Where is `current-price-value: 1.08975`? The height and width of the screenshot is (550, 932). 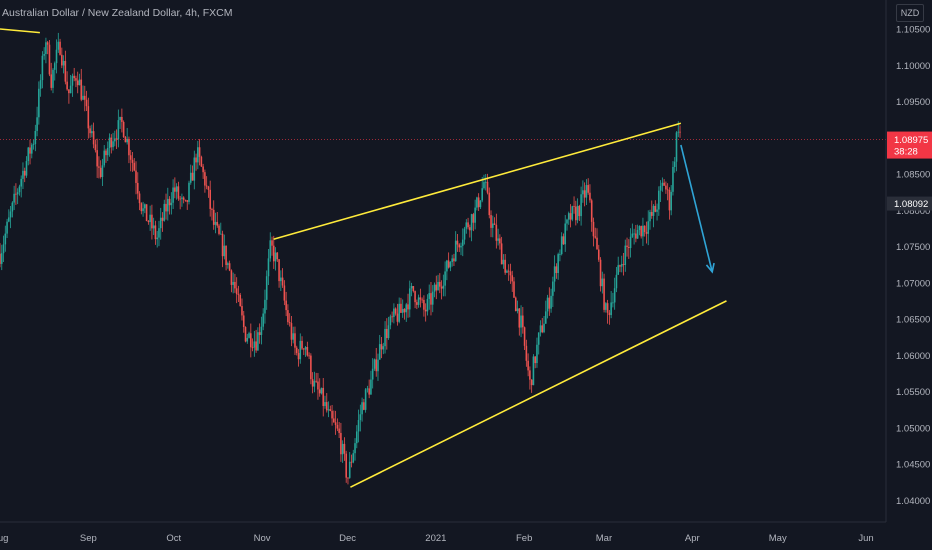 current-price-value: 1.08975 is located at coordinates (911, 140).